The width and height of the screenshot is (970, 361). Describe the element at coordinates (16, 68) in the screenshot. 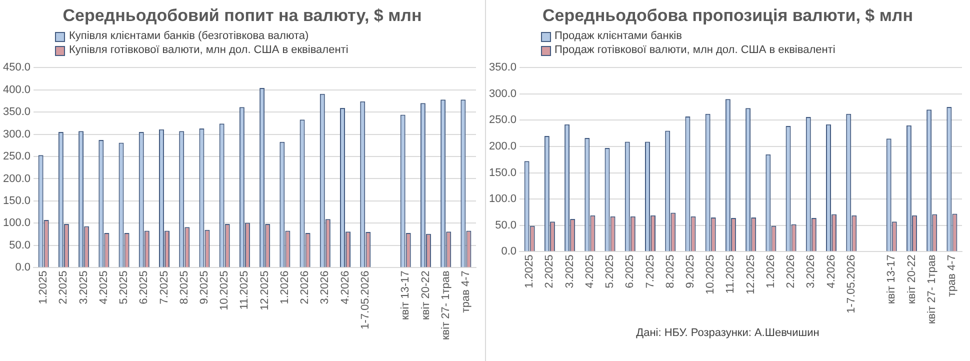

I see `y-tick-label: 450.0` at that location.